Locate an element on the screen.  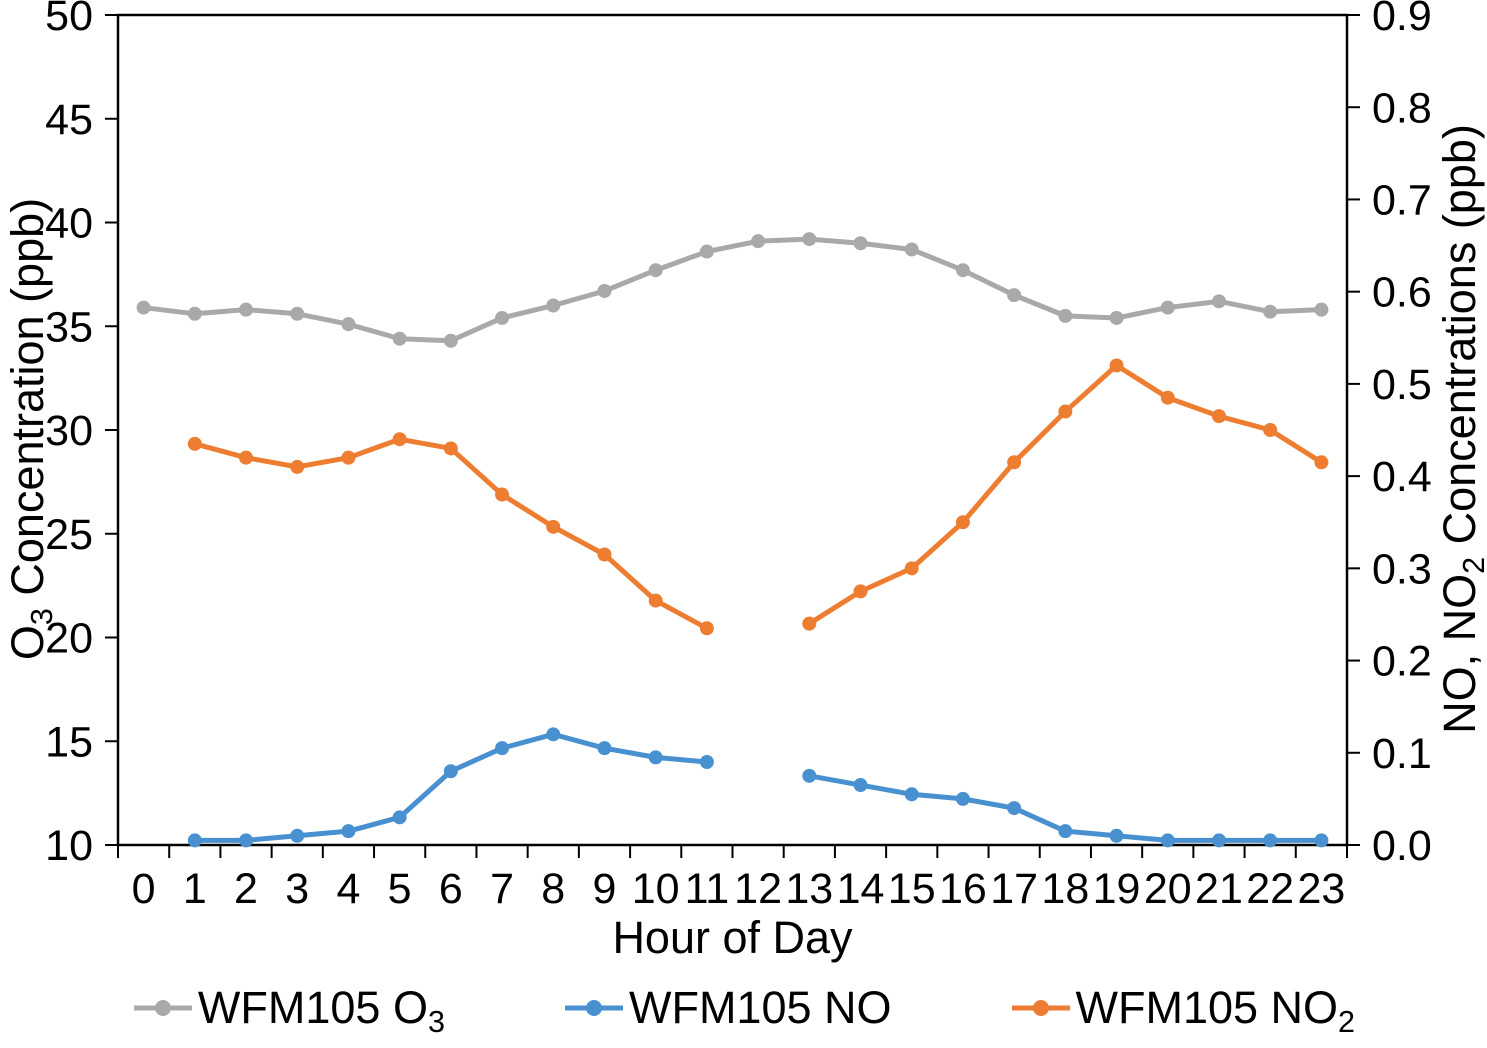
series-line-o3 is located at coordinates (732, 290).